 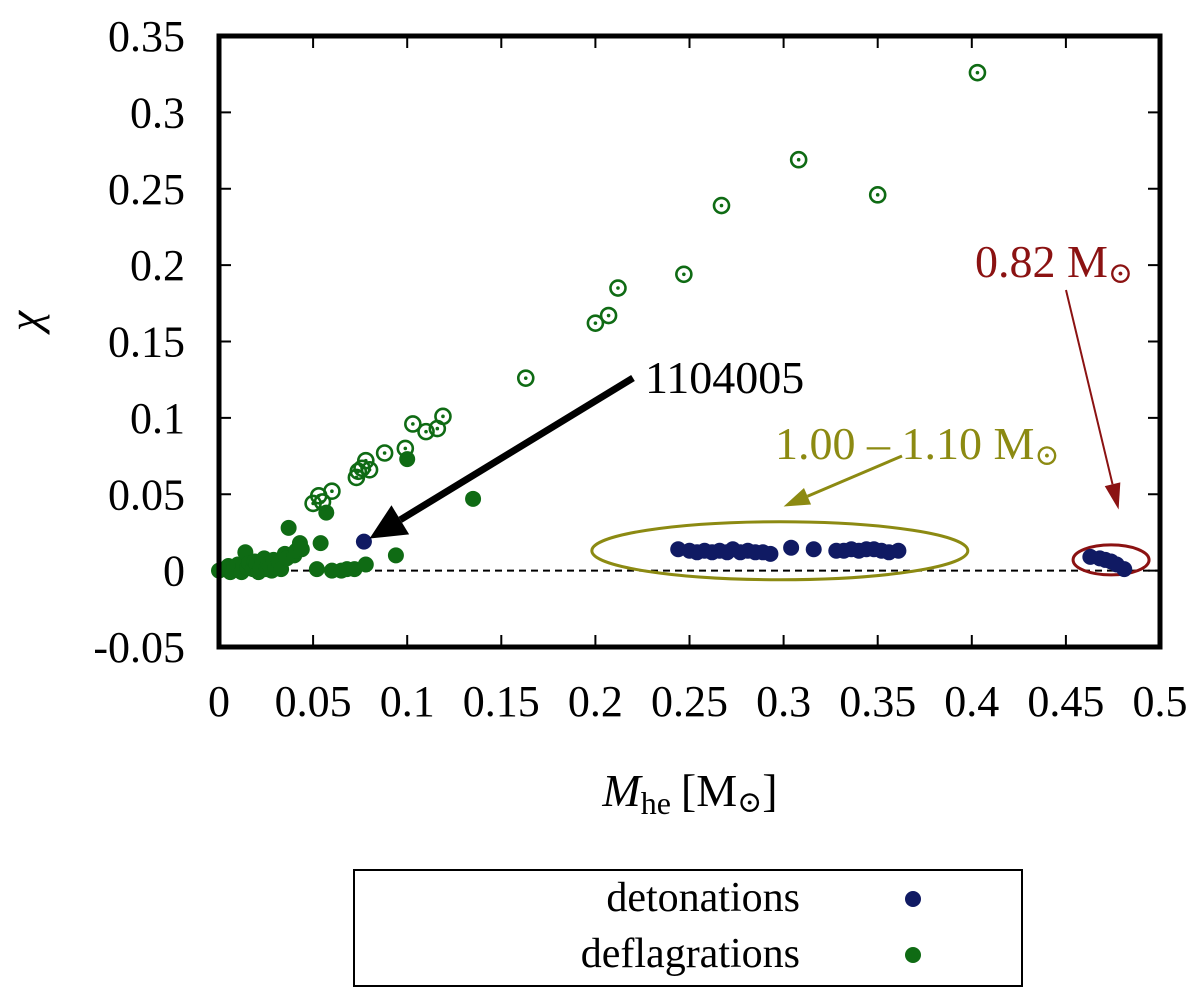 I want to click on annotation-mass: 0.82 M⊙, so click(x=1054, y=263).